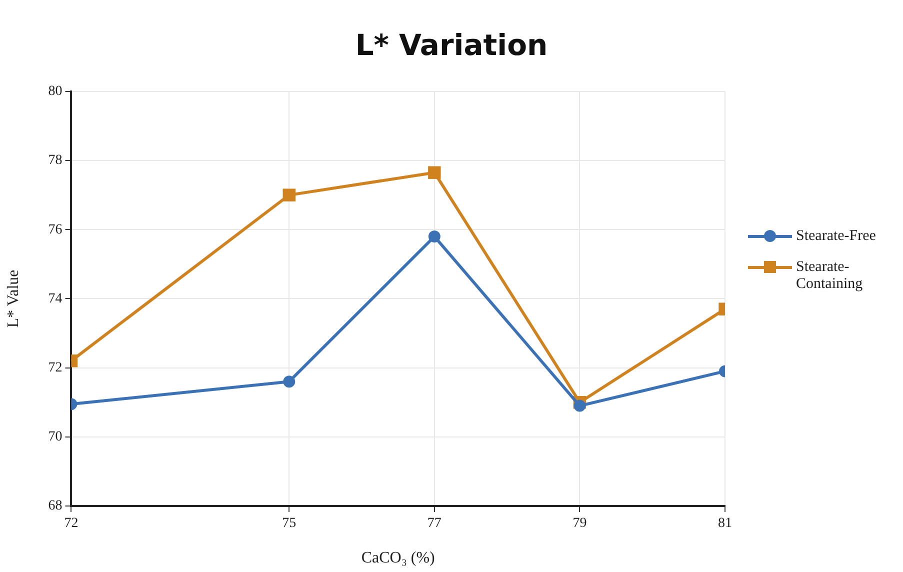 The image size is (903, 572). I want to click on y-tick-label: 76, so click(55, 230).